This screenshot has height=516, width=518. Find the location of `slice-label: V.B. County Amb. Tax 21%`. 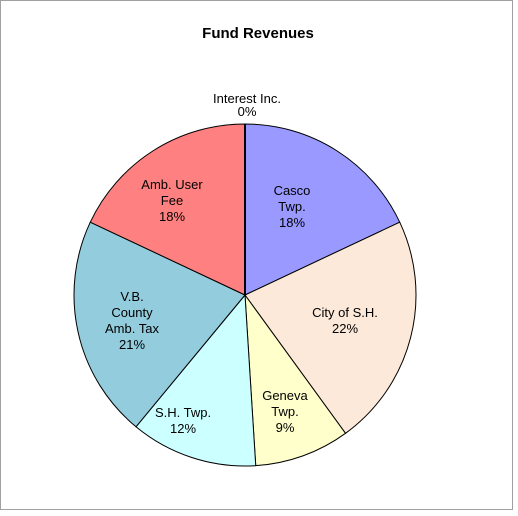

slice-label: V.B. County Amb. Tax 21% is located at coordinates (132, 320).